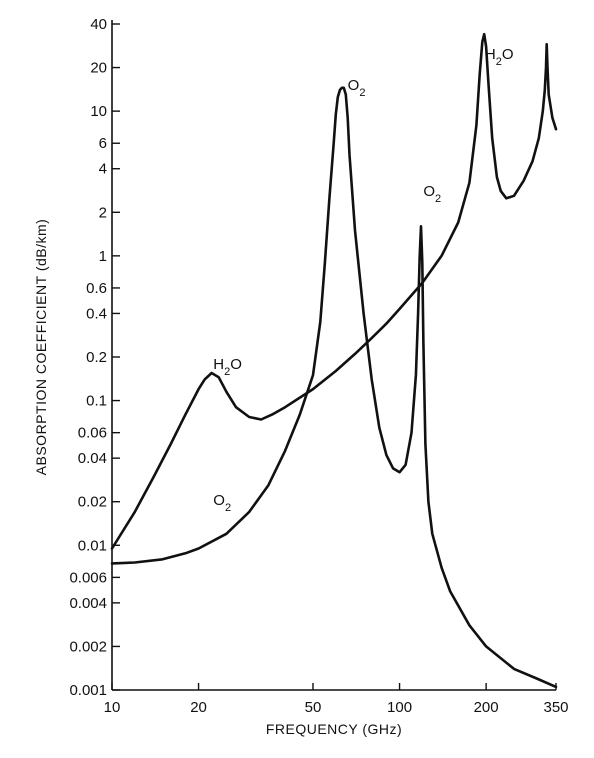 This screenshot has width=594, height=758. What do you see at coordinates (92, 545) in the screenshot?
I see `y-tick-label: 0.01` at bounding box center [92, 545].